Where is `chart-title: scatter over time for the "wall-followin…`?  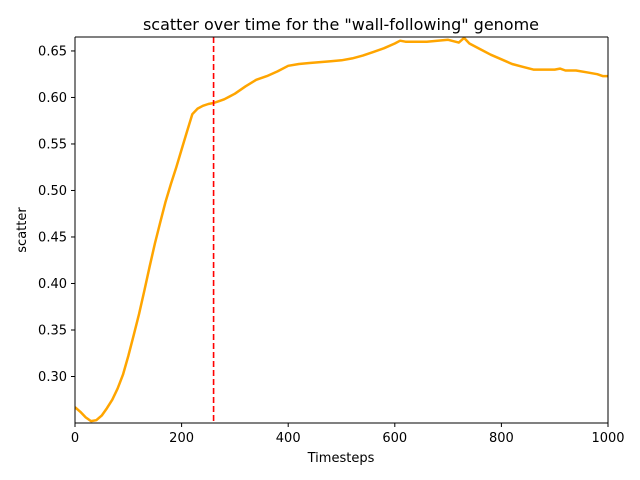 chart-title: scatter over time for the "wall-followin… is located at coordinates (341, 24).